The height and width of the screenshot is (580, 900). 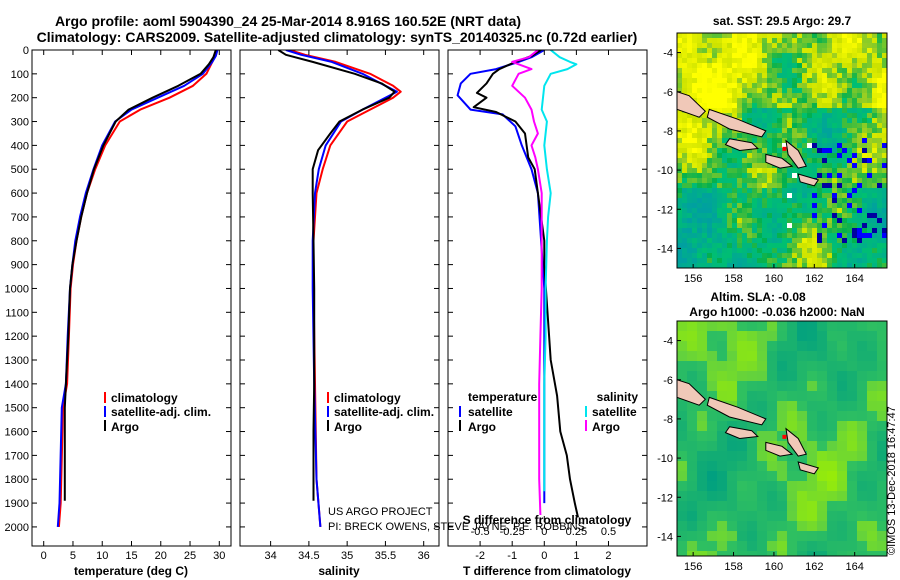 What do you see at coordinates (17, 289) in the screenshot?
I see `y-tick-label: 1000` at bounding box center [17, 289].